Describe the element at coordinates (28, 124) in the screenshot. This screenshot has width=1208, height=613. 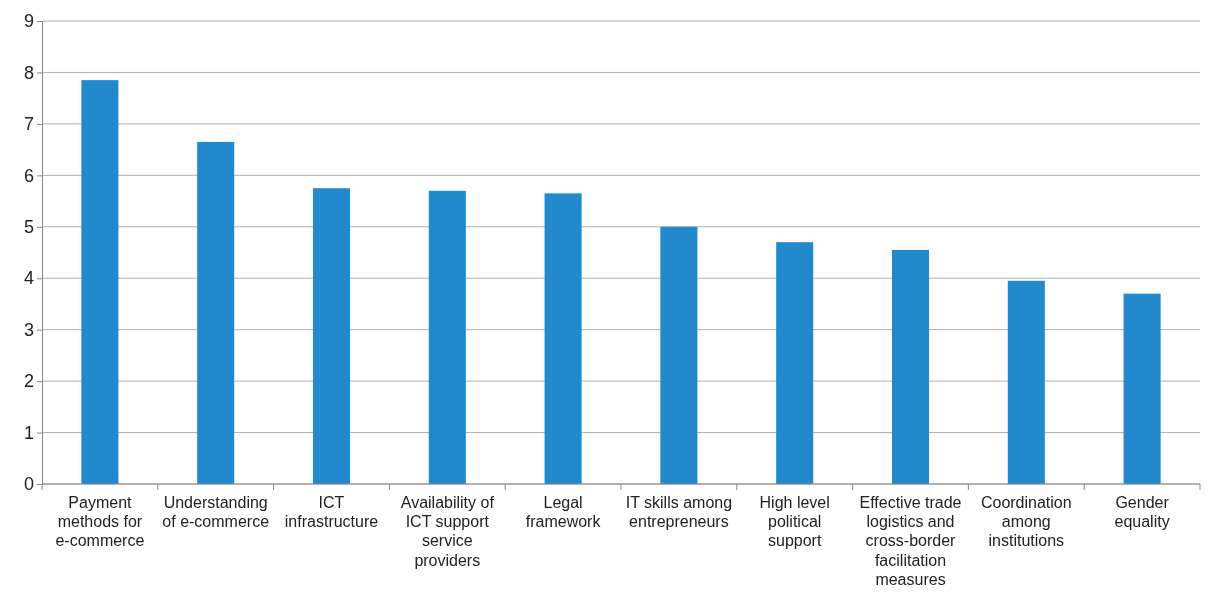
I see `y-tick-label: 7` at that location.